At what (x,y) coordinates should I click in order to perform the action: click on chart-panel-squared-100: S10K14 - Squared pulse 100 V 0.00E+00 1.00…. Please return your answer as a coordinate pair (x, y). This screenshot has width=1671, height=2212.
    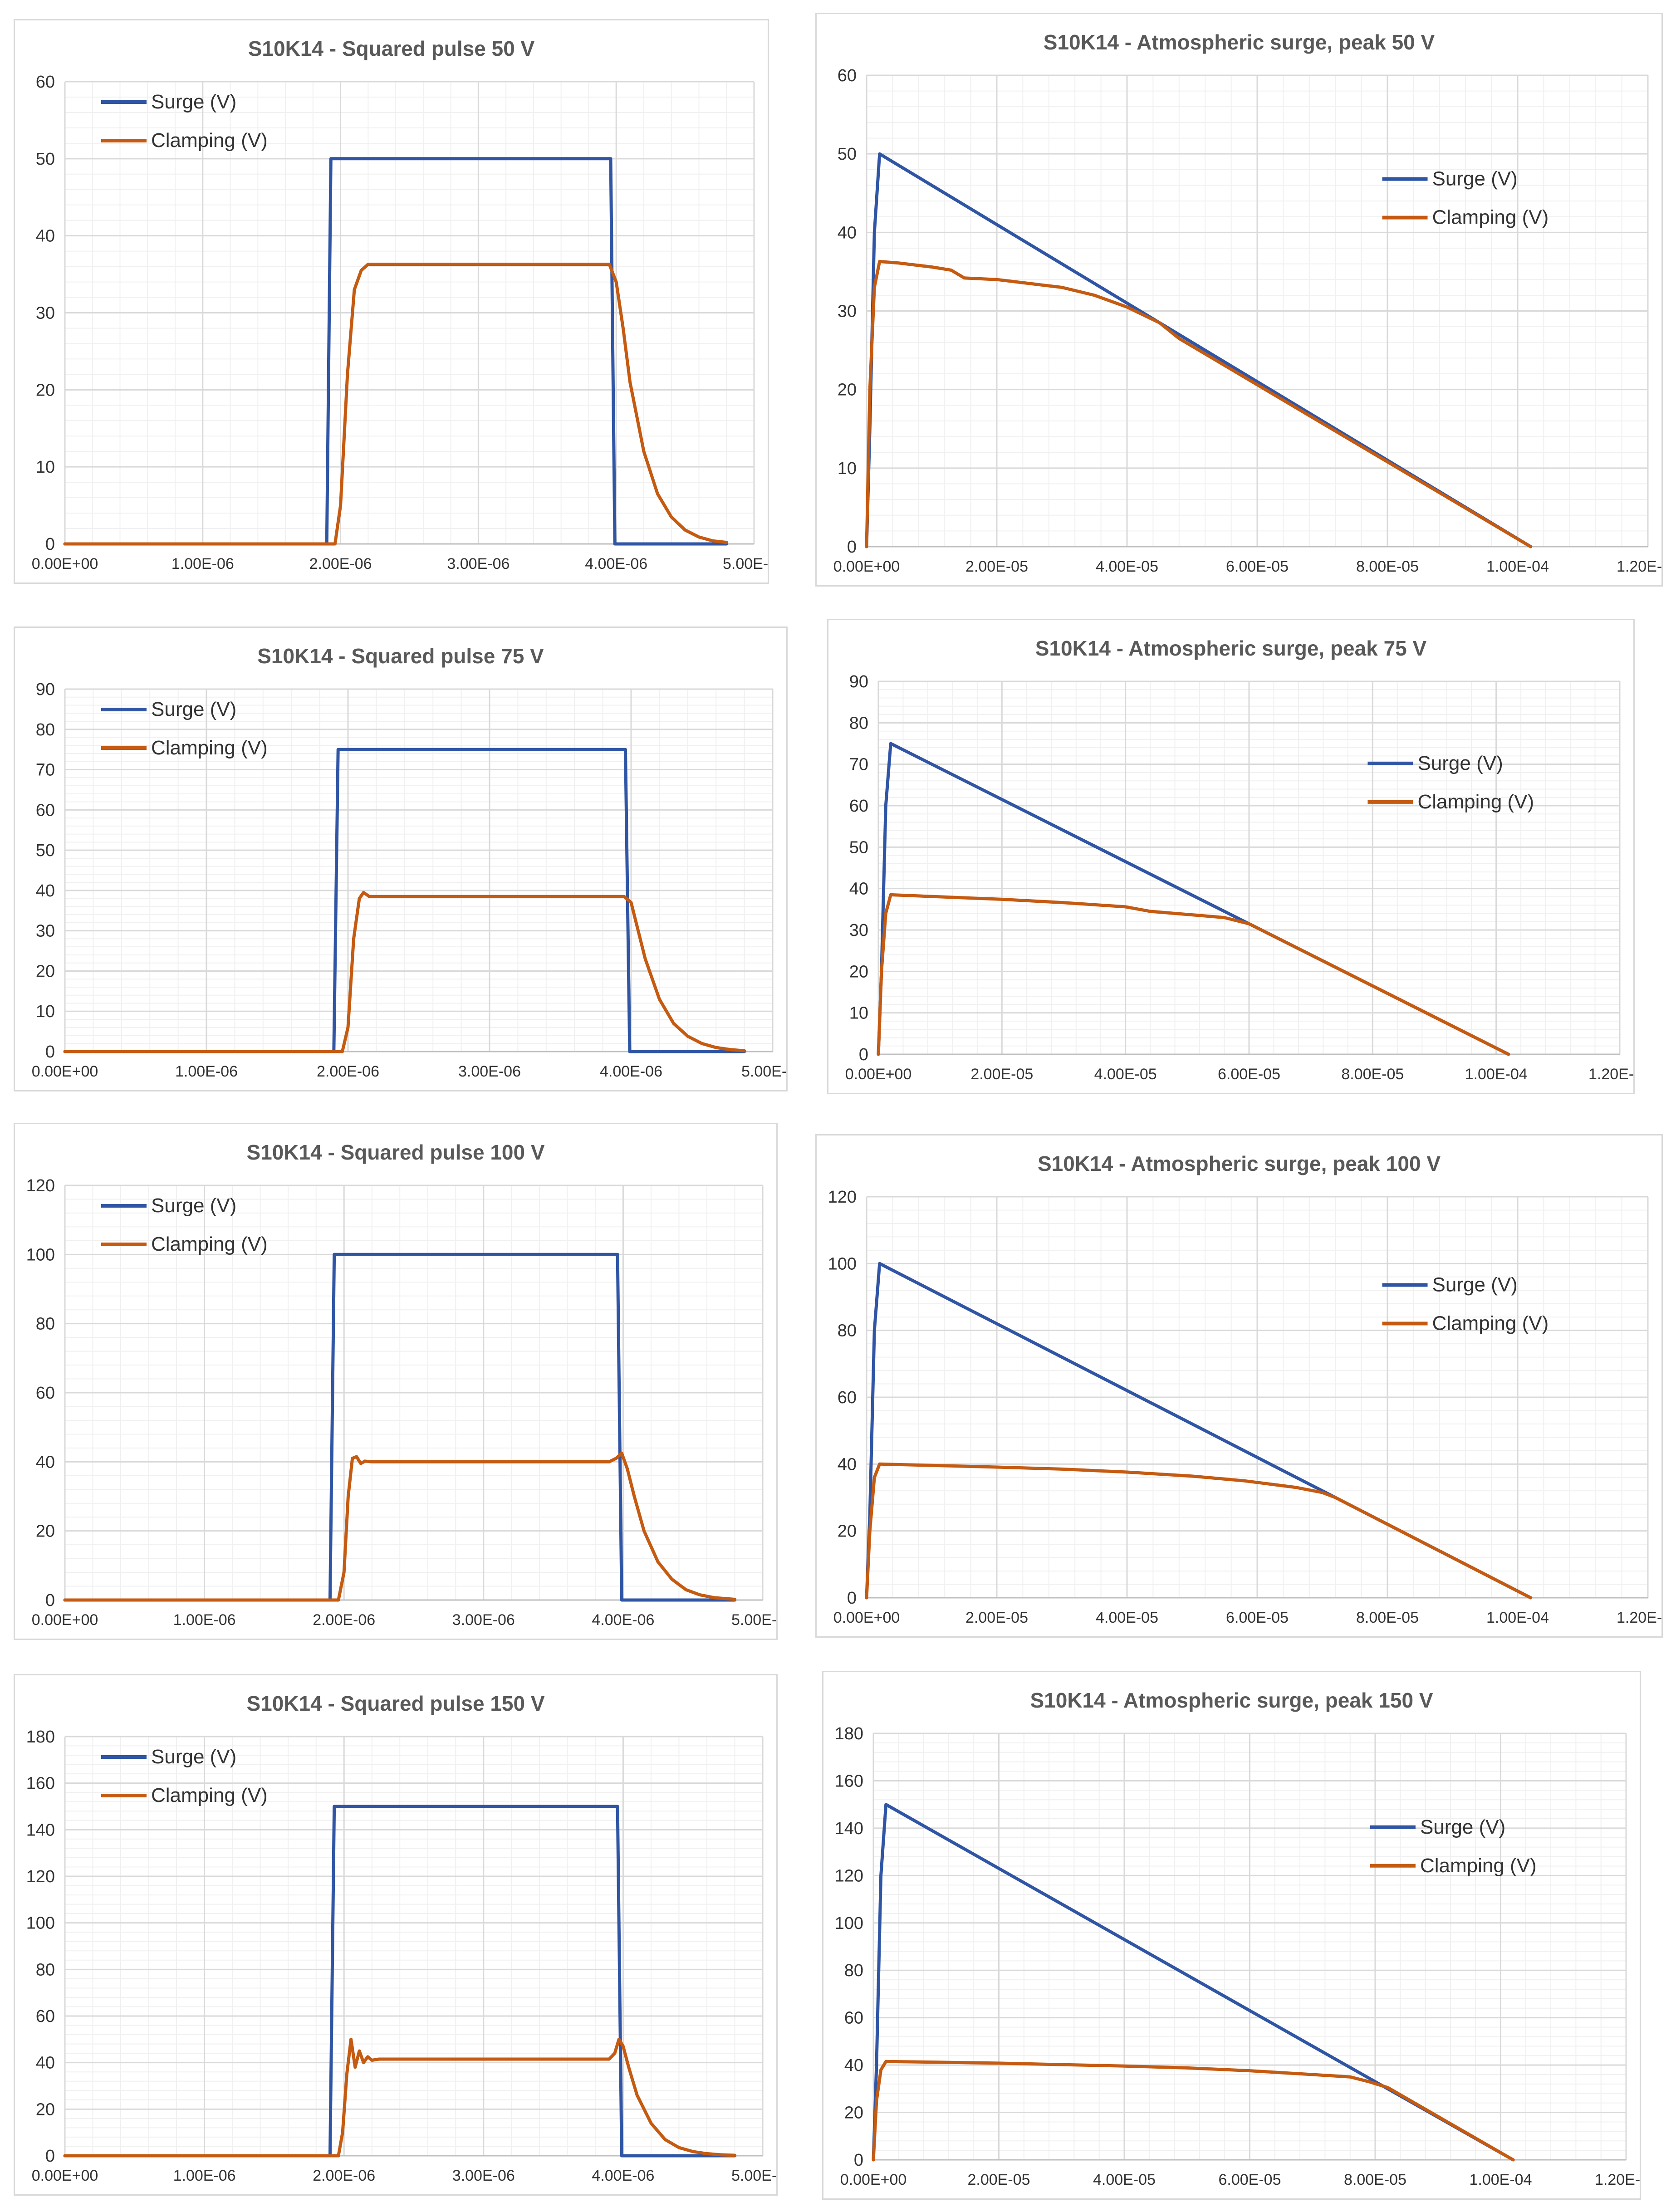
    Looking at the image, I should click on (396, 1381).